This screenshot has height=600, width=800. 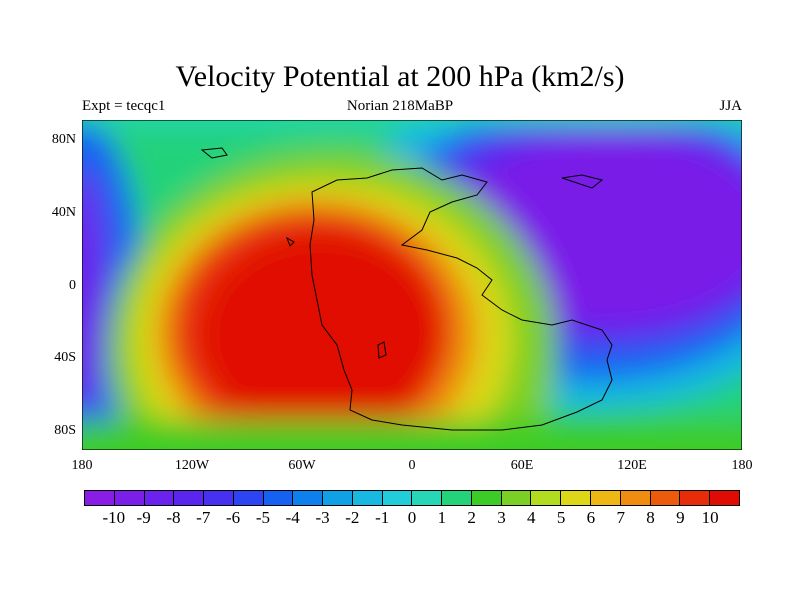 What do you see at coordinates (292, 517) in the screenshot?
I see `colorbar-label: -4` at bounding box center [292, 517].